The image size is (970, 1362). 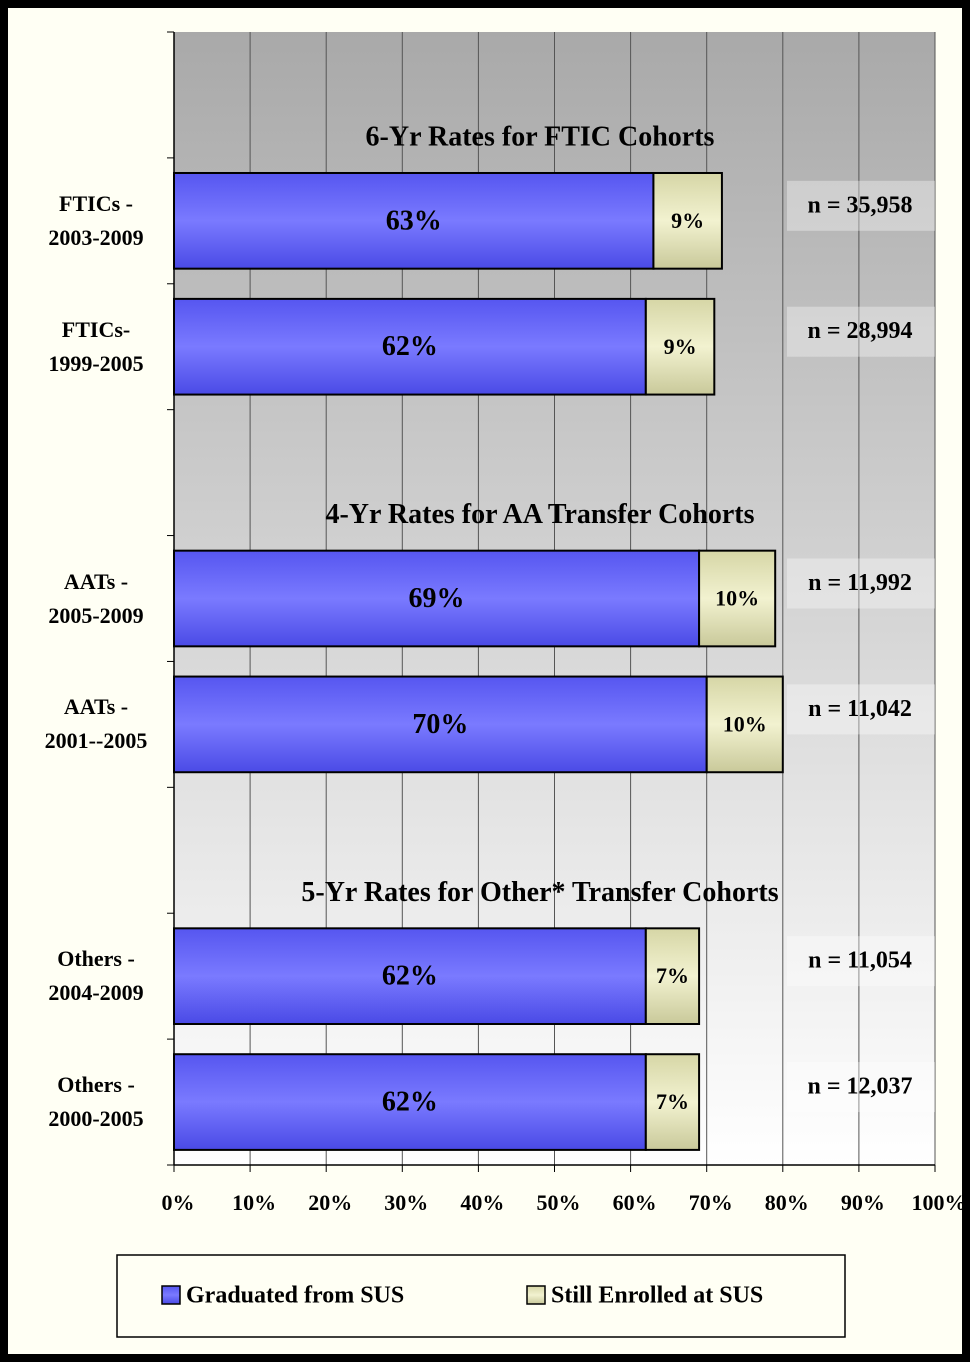 I want to click on section-title: 4-Yr Rates for AA Transfer Cohorts, so click(x=539, y=514).